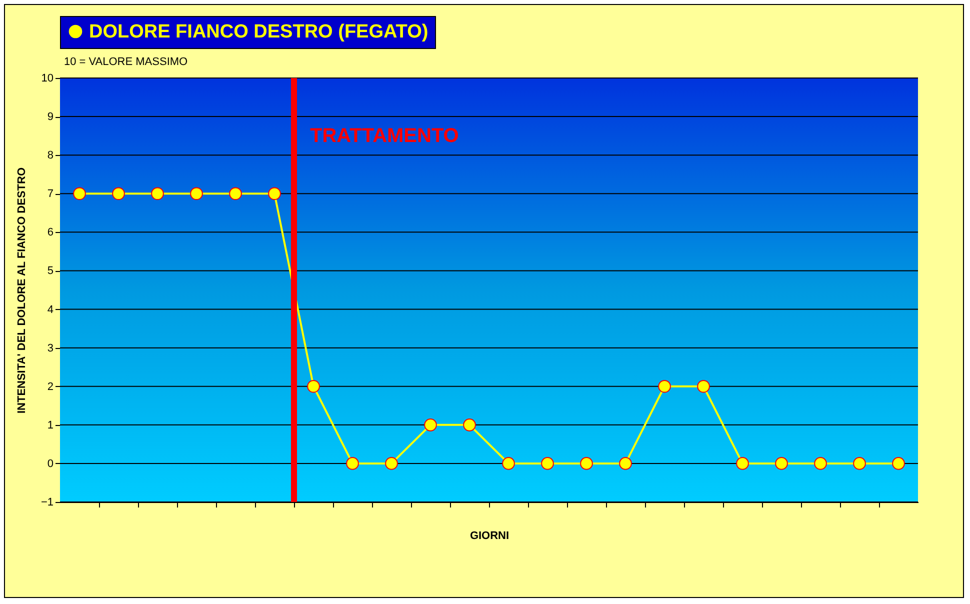 The image size is (970, 604). Describe the element at coordinates (50, 310) in the screenshot. I see `y-tick-label: 4` at that location.